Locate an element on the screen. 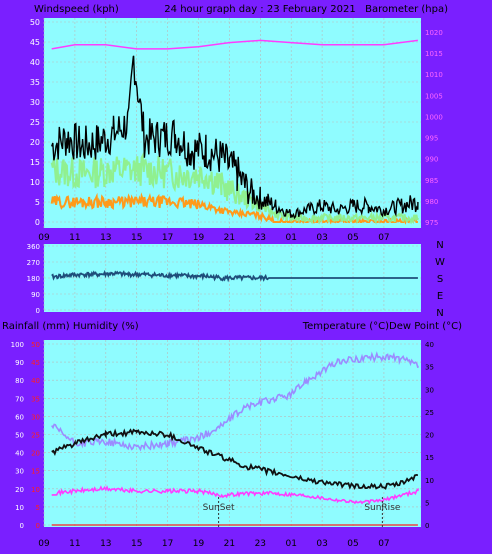  wind-x-tick: 19 is located at coordinates (199, 238).